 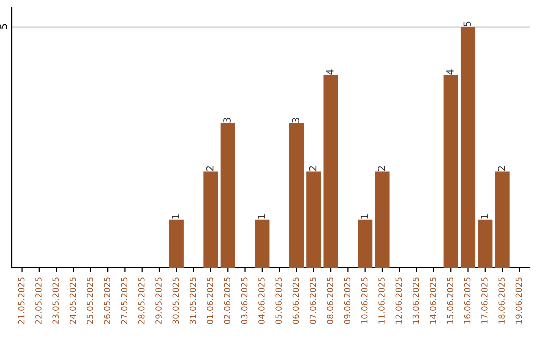 I want to click on x-tick-label: 07.06.2025, so click(x=313, y=301).